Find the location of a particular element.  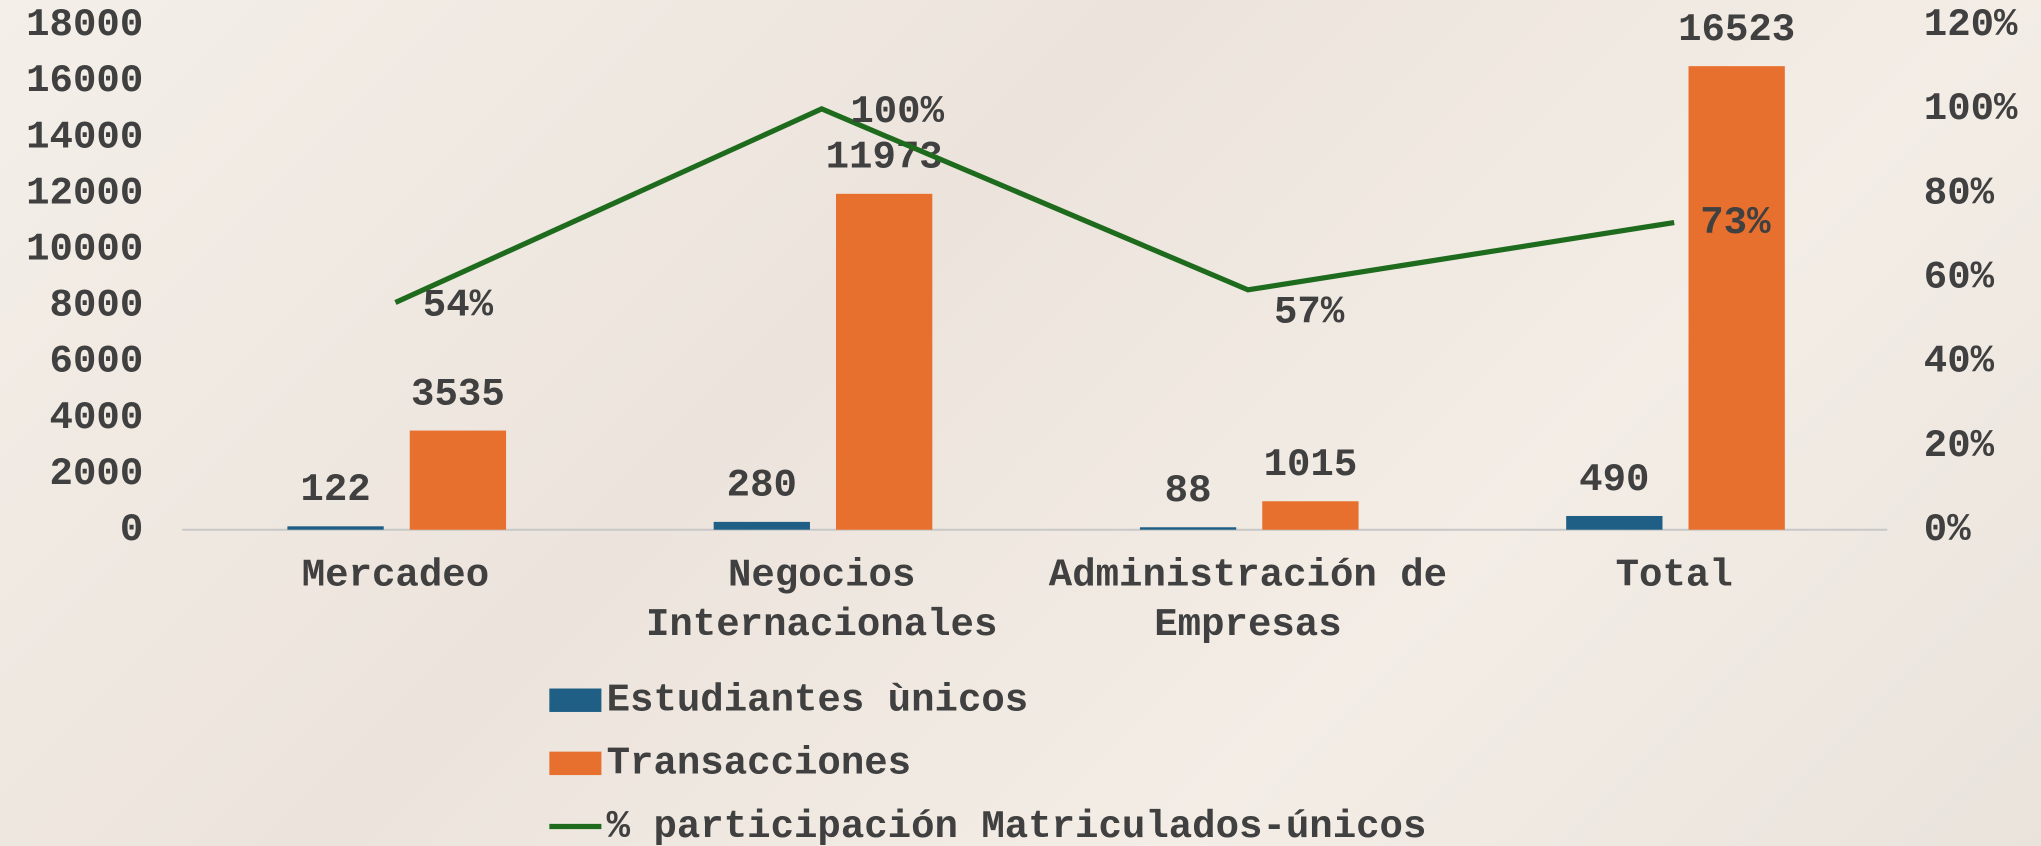

category-label-text: Administración de Empresas is located at coordinates (1248, 601).